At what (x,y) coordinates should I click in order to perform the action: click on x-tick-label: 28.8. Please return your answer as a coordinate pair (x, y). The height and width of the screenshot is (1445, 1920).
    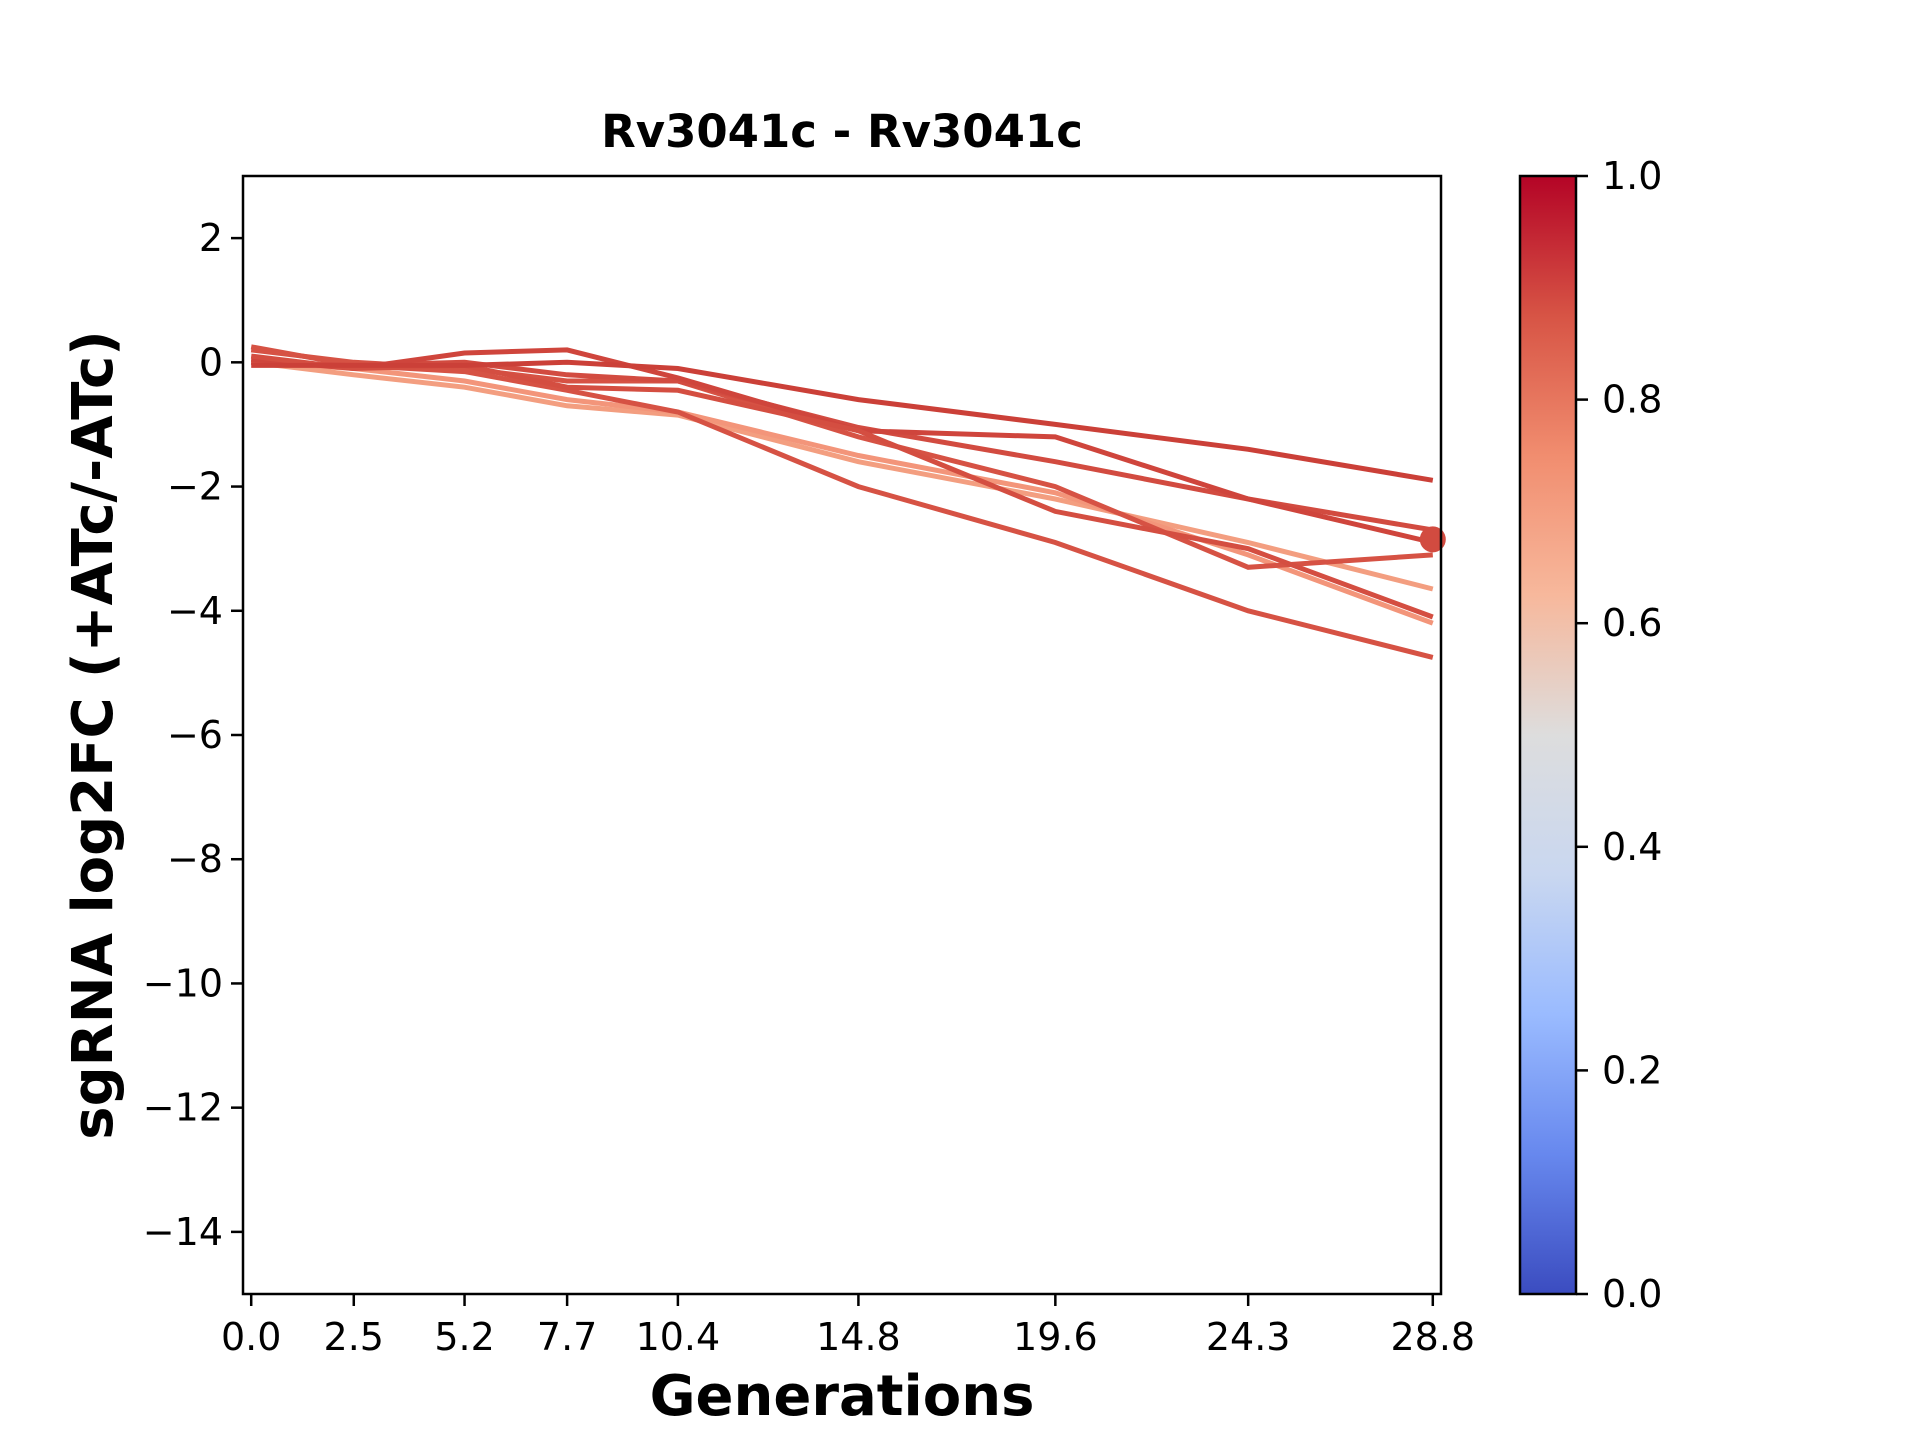
    Looking at the image, I should click on (1432, 1337).